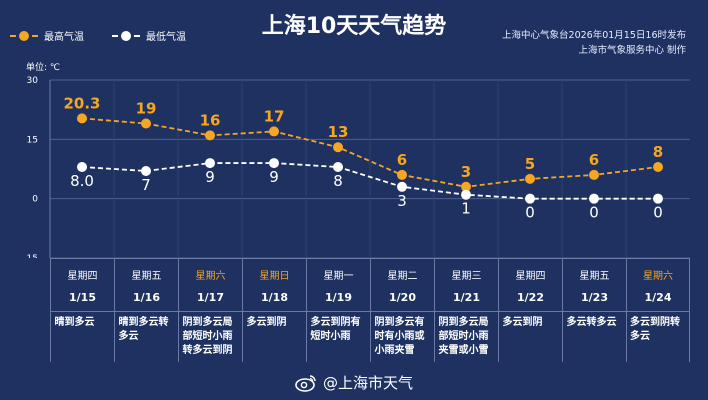 The image size is (708, 400). Describe the element at coordinates (658, 297) in the screenshot. I see `day-date: 1/24` at that location.